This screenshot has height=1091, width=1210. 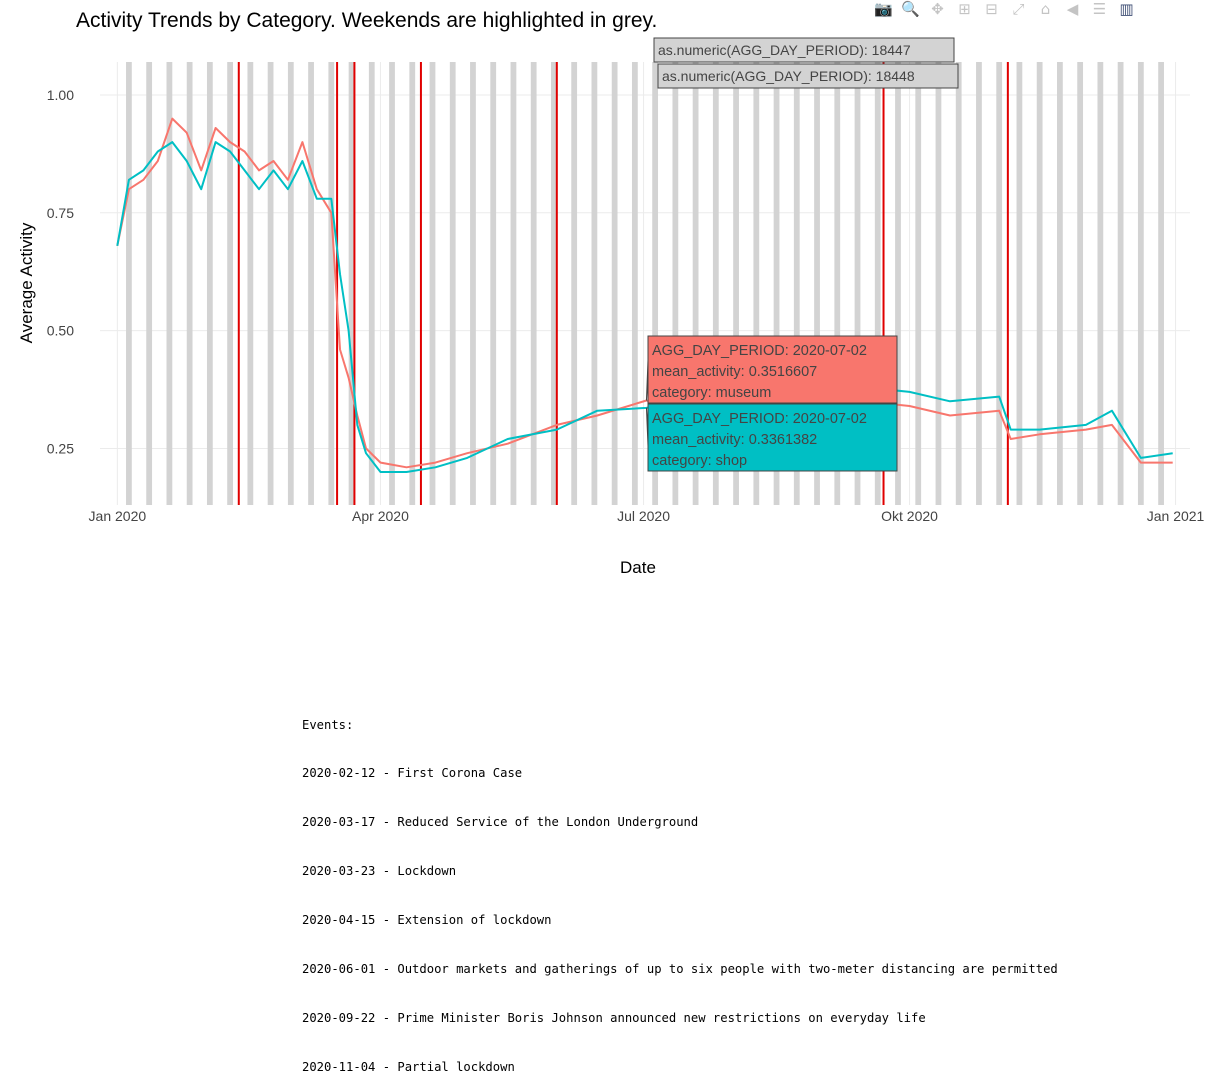 I want to click on y-tick-label: 1.00, so click(x=60, y=95).